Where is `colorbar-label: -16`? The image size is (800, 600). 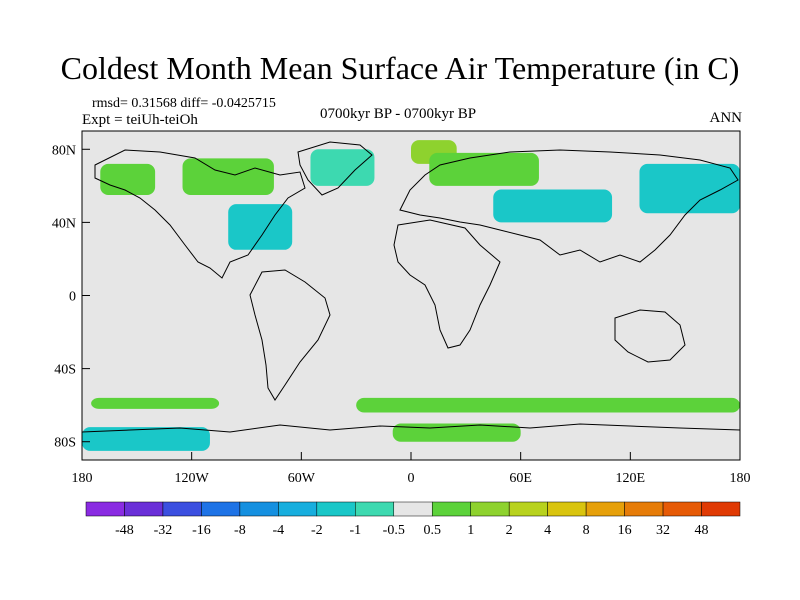 colorbar-label: -16 is located at coordinates (201, 530).